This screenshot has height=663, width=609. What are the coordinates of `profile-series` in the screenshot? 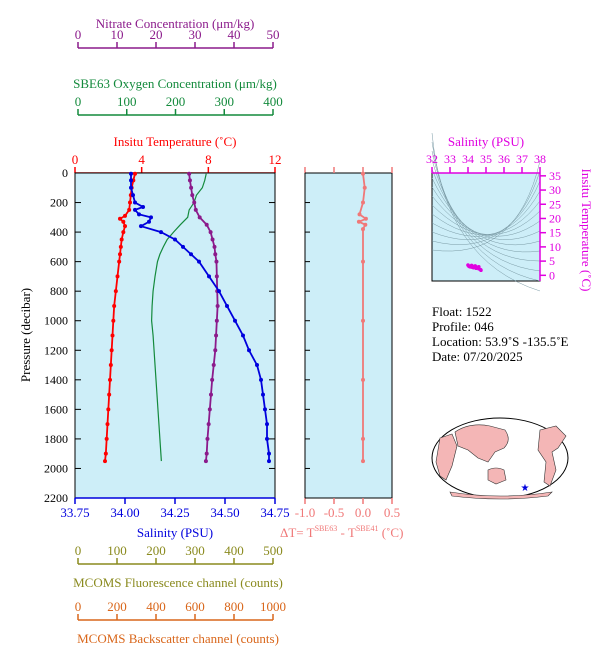 It's located at (187, 317).